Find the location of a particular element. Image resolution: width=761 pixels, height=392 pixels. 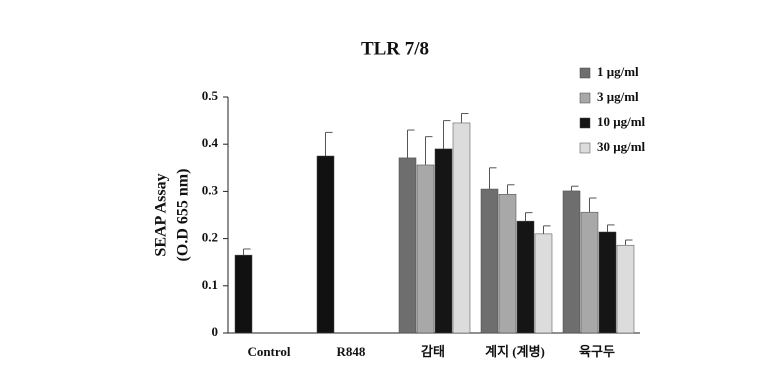

x-tick-label: Control is located at coordinates (268, 351).